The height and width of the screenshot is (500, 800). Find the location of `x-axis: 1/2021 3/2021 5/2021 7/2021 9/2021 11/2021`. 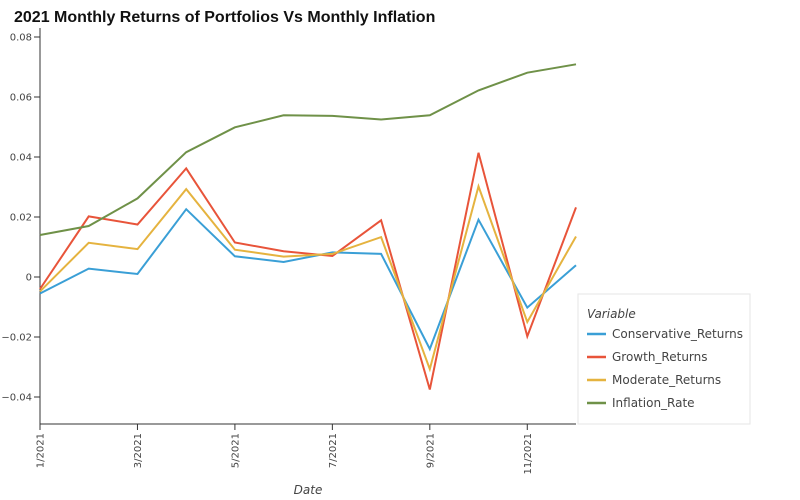

x-axis: 1/2021 3/2021 5/2021 7/2021 9/2021 11/2021 is located at coordinates (306, 449).